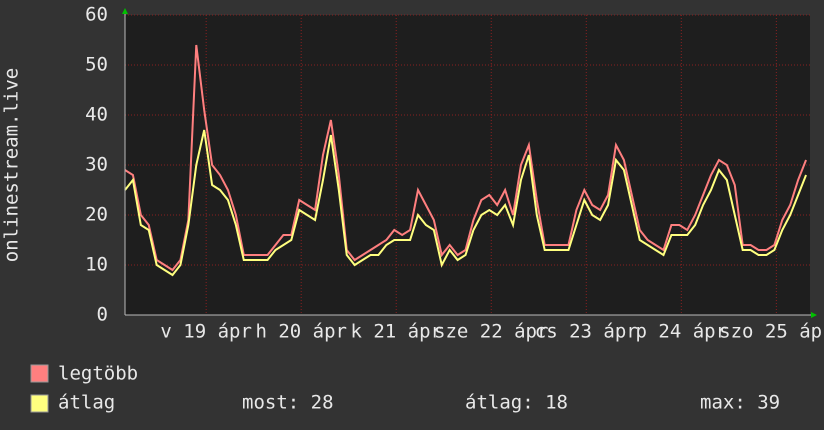  What do you see at coordinates (98, 374) in the screenshot?
I see `legend-label: legtöbb` at bounding box center [98, 374].